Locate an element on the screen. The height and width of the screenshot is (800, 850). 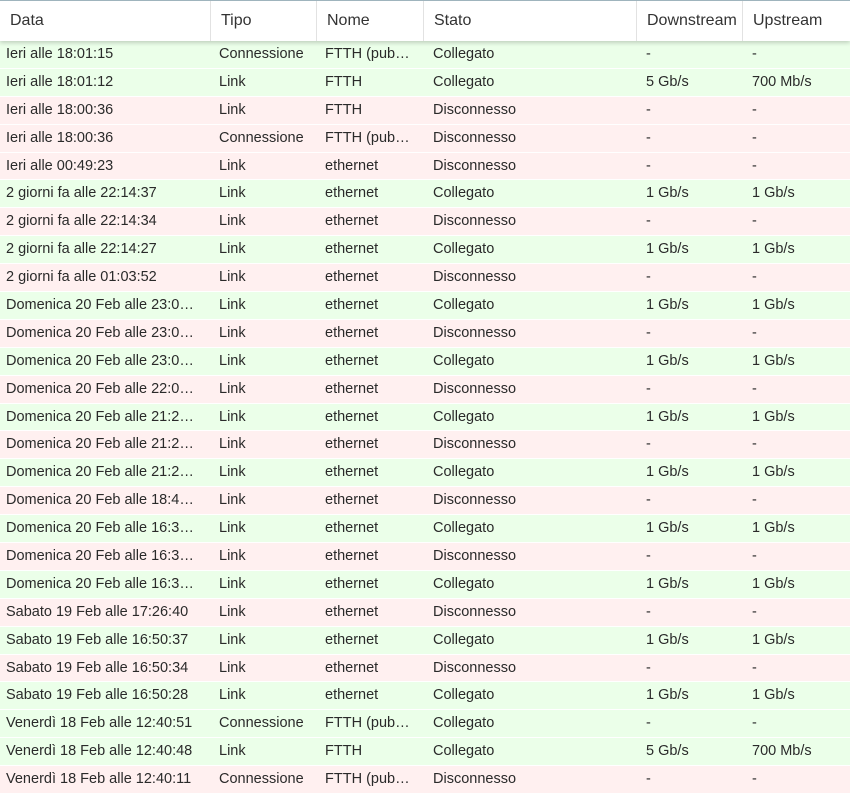
cell-data: 2 giorni fa alle 01:03:52 is located at coordinates (81, 277).